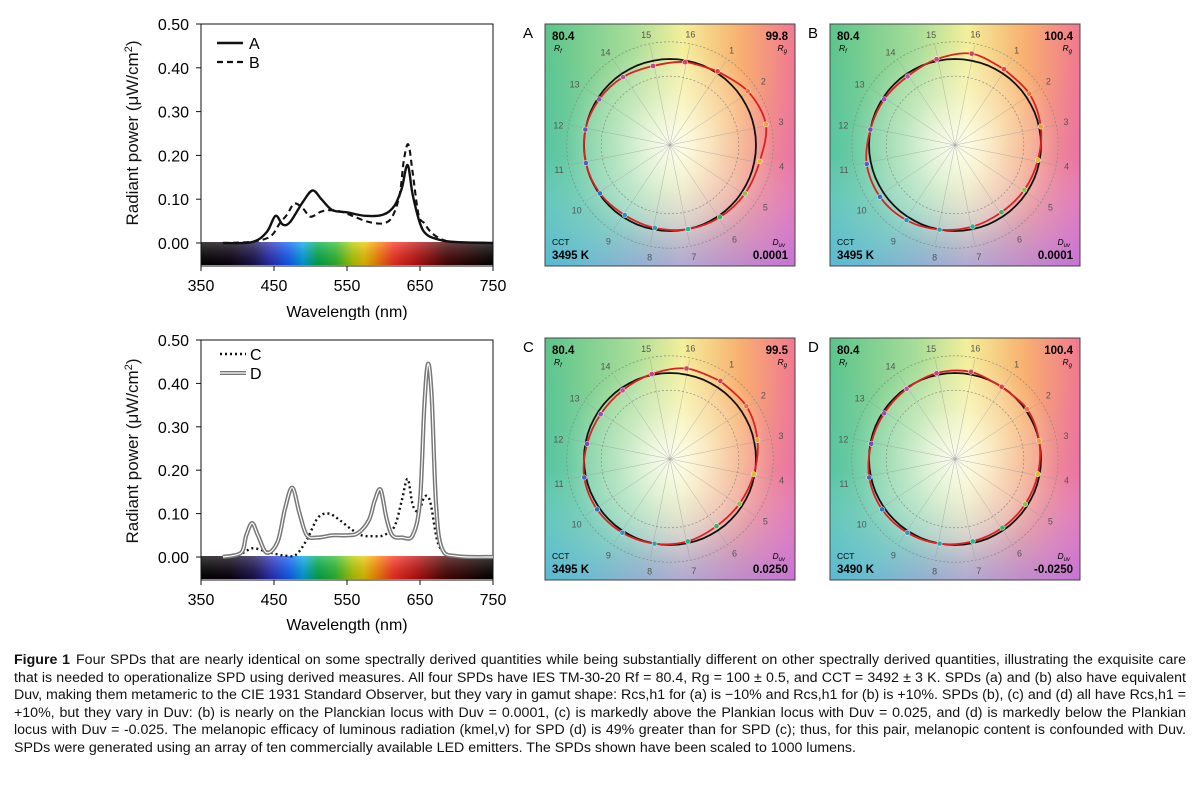 The width and height of the screenshot is (1200, 810). Describe the element at coordinates (132, 132) in the screenshot. I see `svg-text: Radiant power (μW/cm2)` at that location.